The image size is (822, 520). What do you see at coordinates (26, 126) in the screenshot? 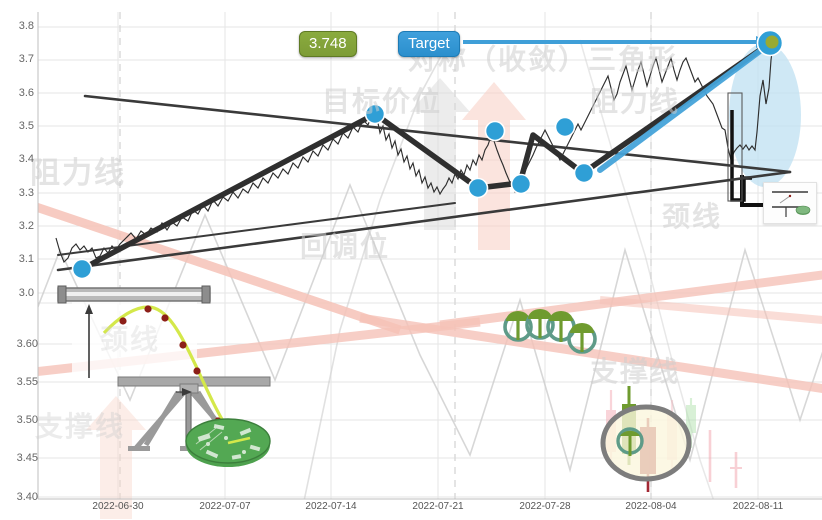
I see `ytick-3-5: 3.5` at bounding box center [26, 126].